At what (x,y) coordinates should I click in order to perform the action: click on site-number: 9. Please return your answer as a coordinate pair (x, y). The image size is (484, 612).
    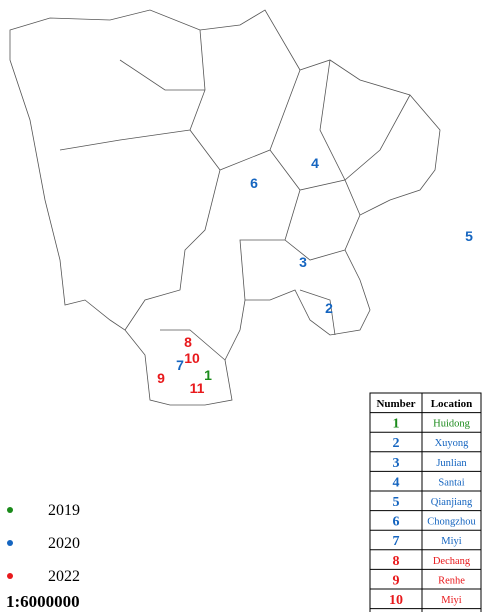
    Looking at the image, I should click on (161, 378).